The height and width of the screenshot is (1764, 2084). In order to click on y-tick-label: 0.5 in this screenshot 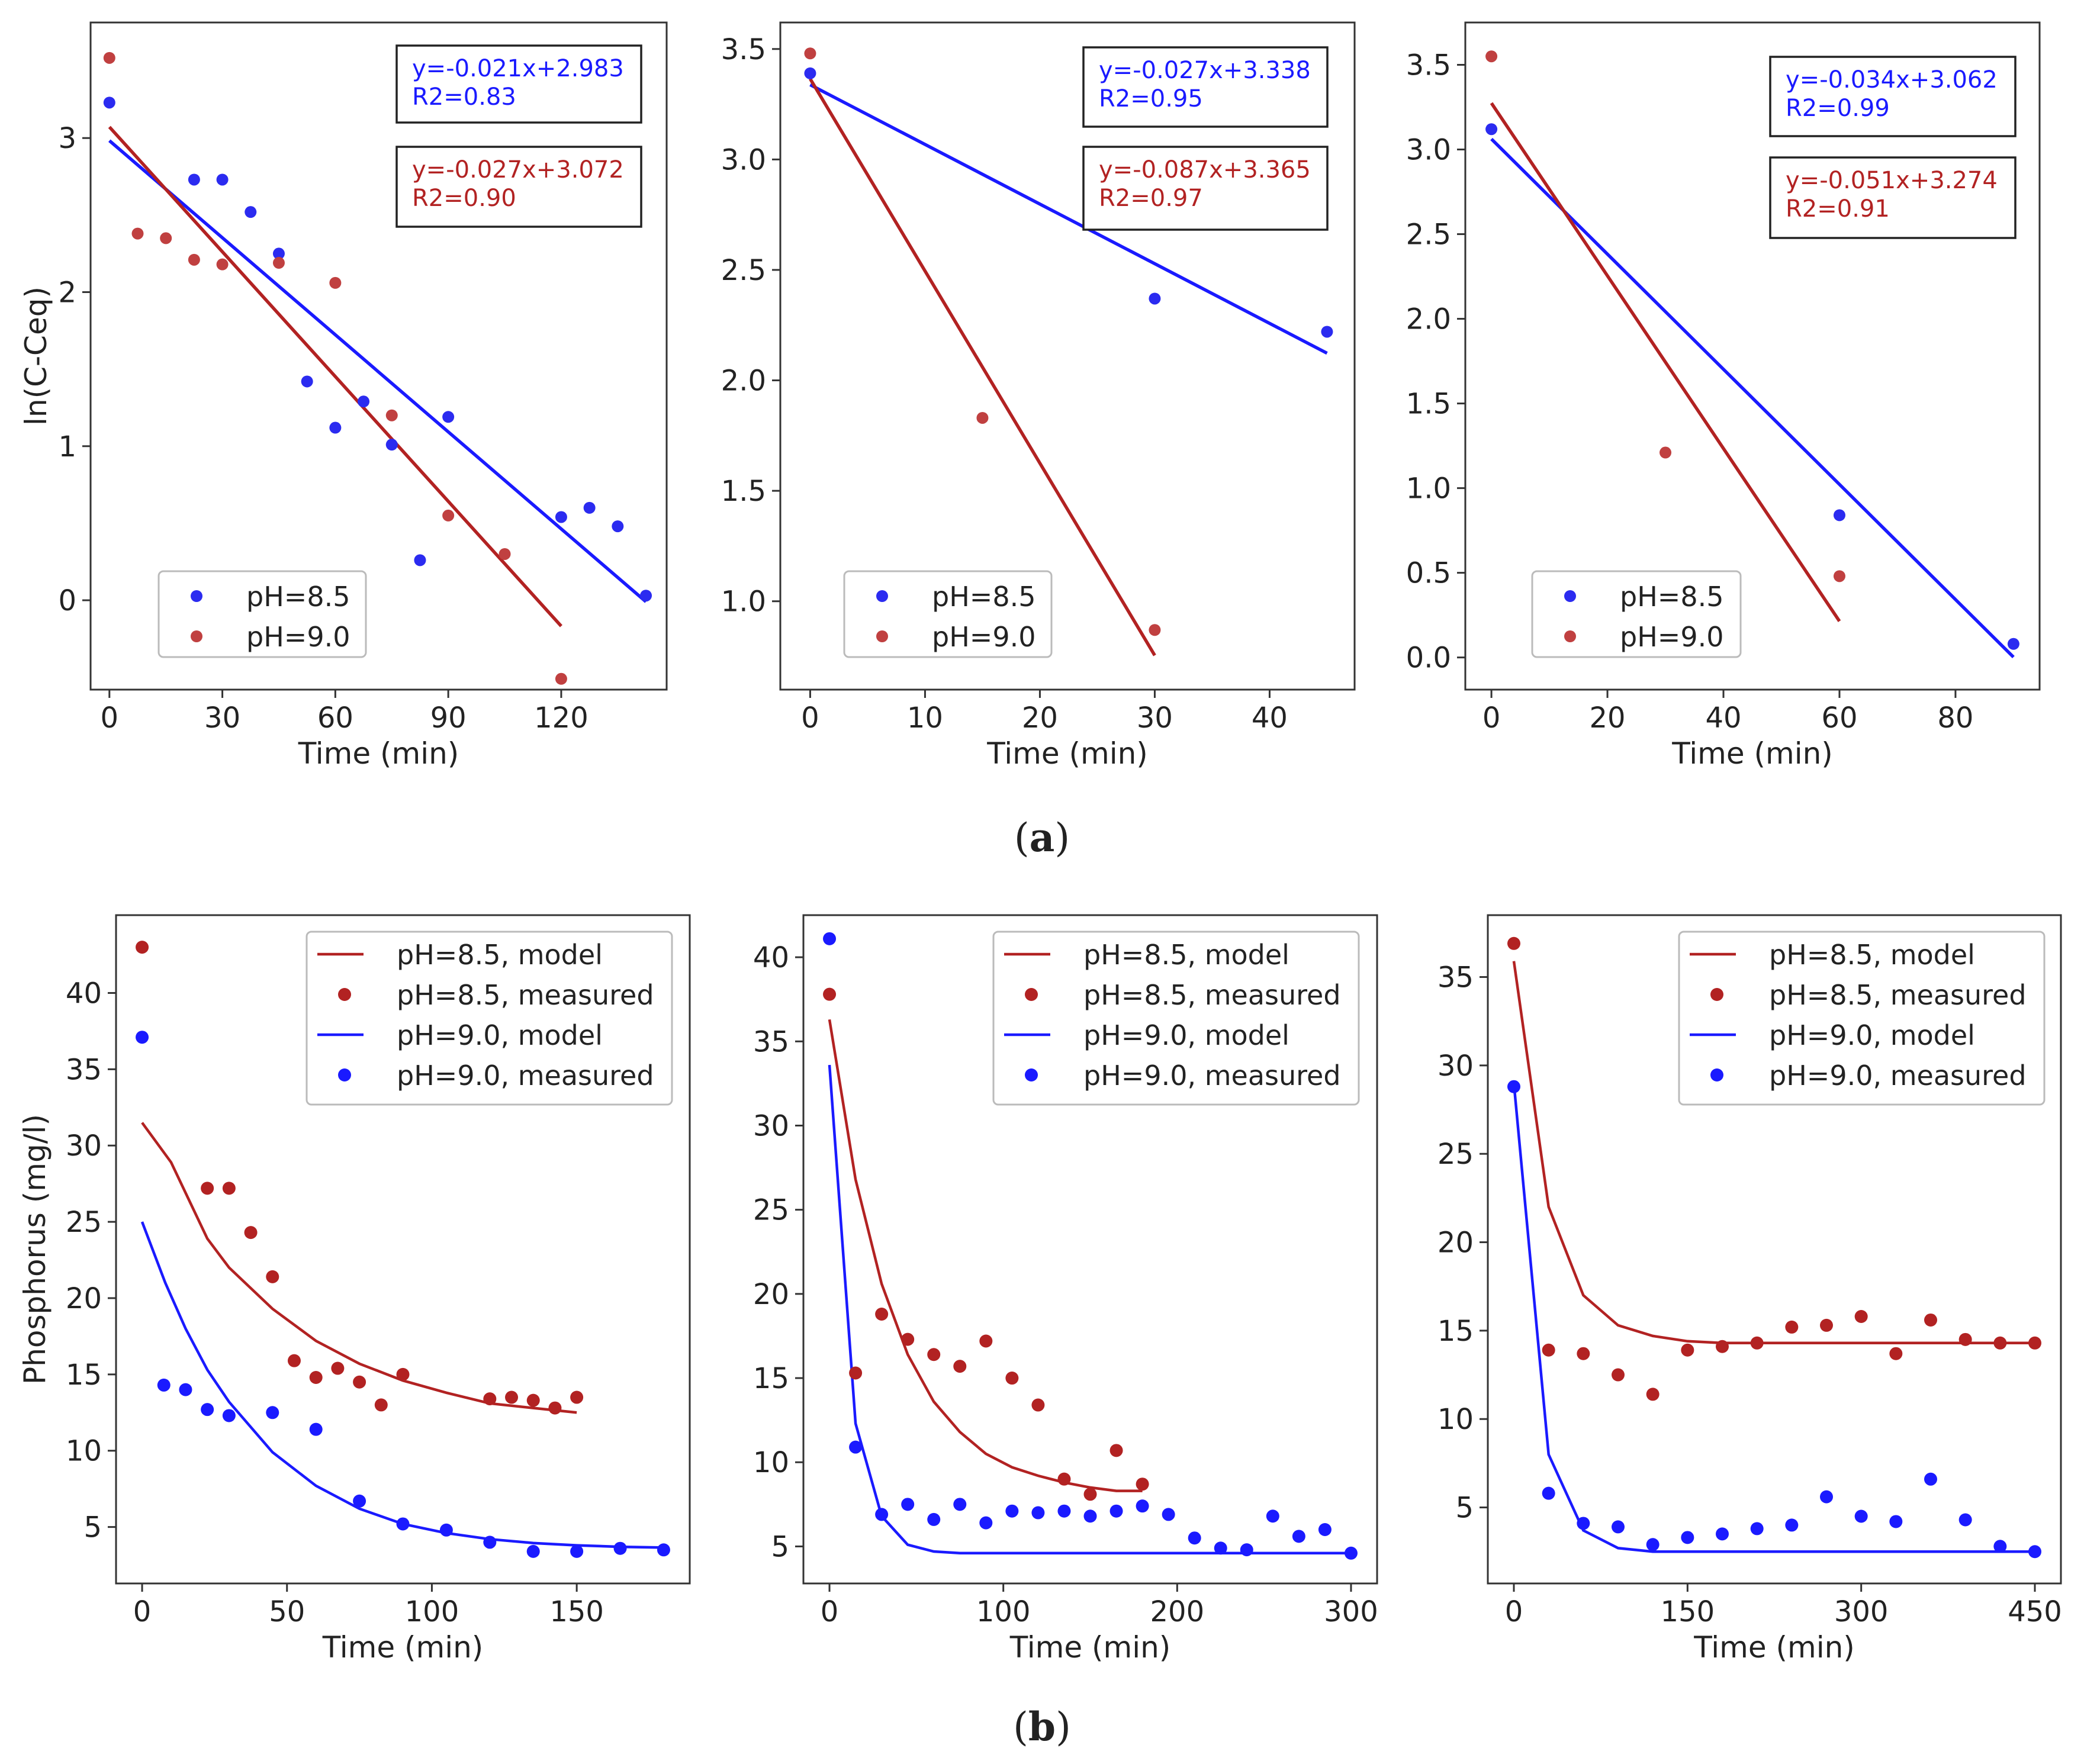, I will do `click(1428, 573)`.